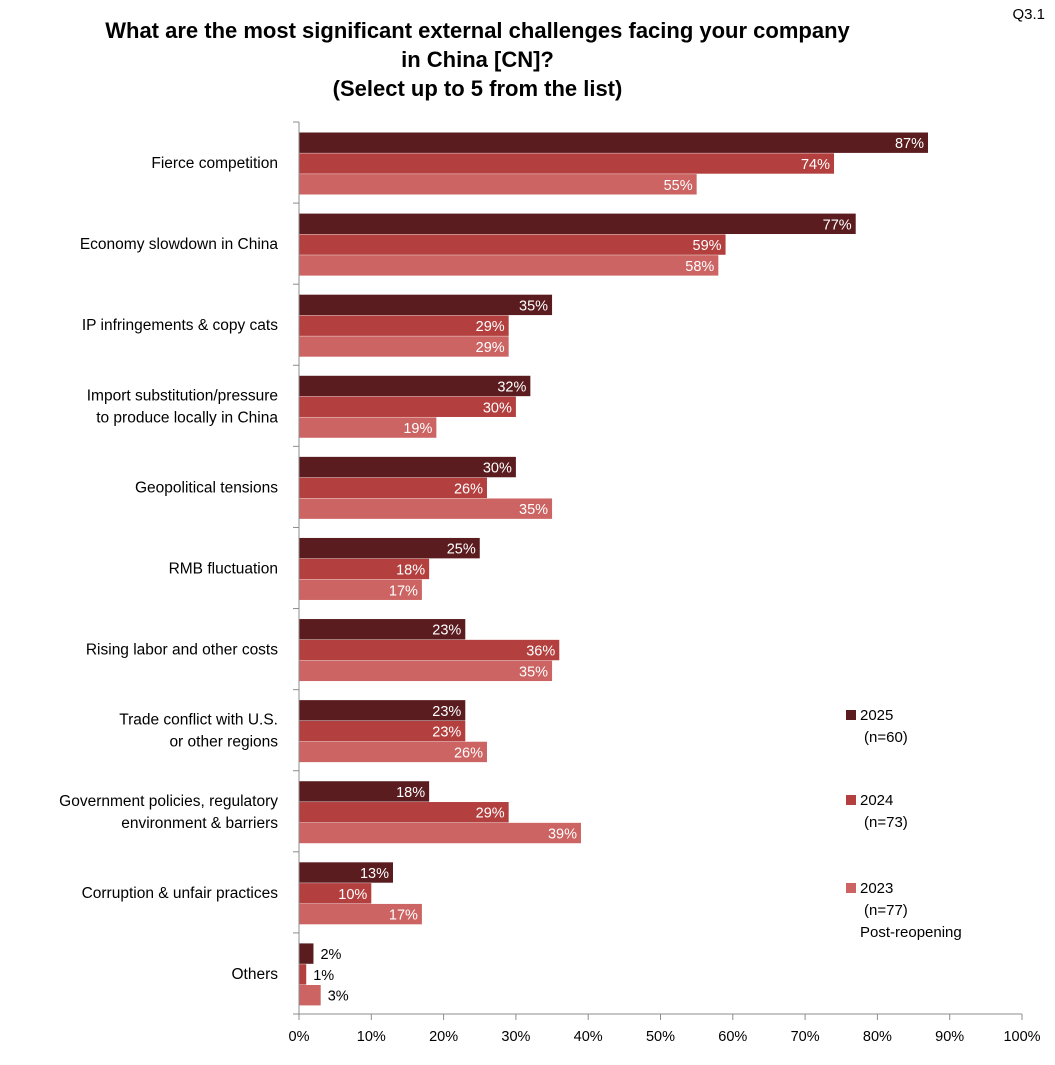 The image size is (1055, 1065). Describe the element at coordinates (886, 910) in the screenshot. I see `legend-sublabel-2023-0: (n=77)` at that location.